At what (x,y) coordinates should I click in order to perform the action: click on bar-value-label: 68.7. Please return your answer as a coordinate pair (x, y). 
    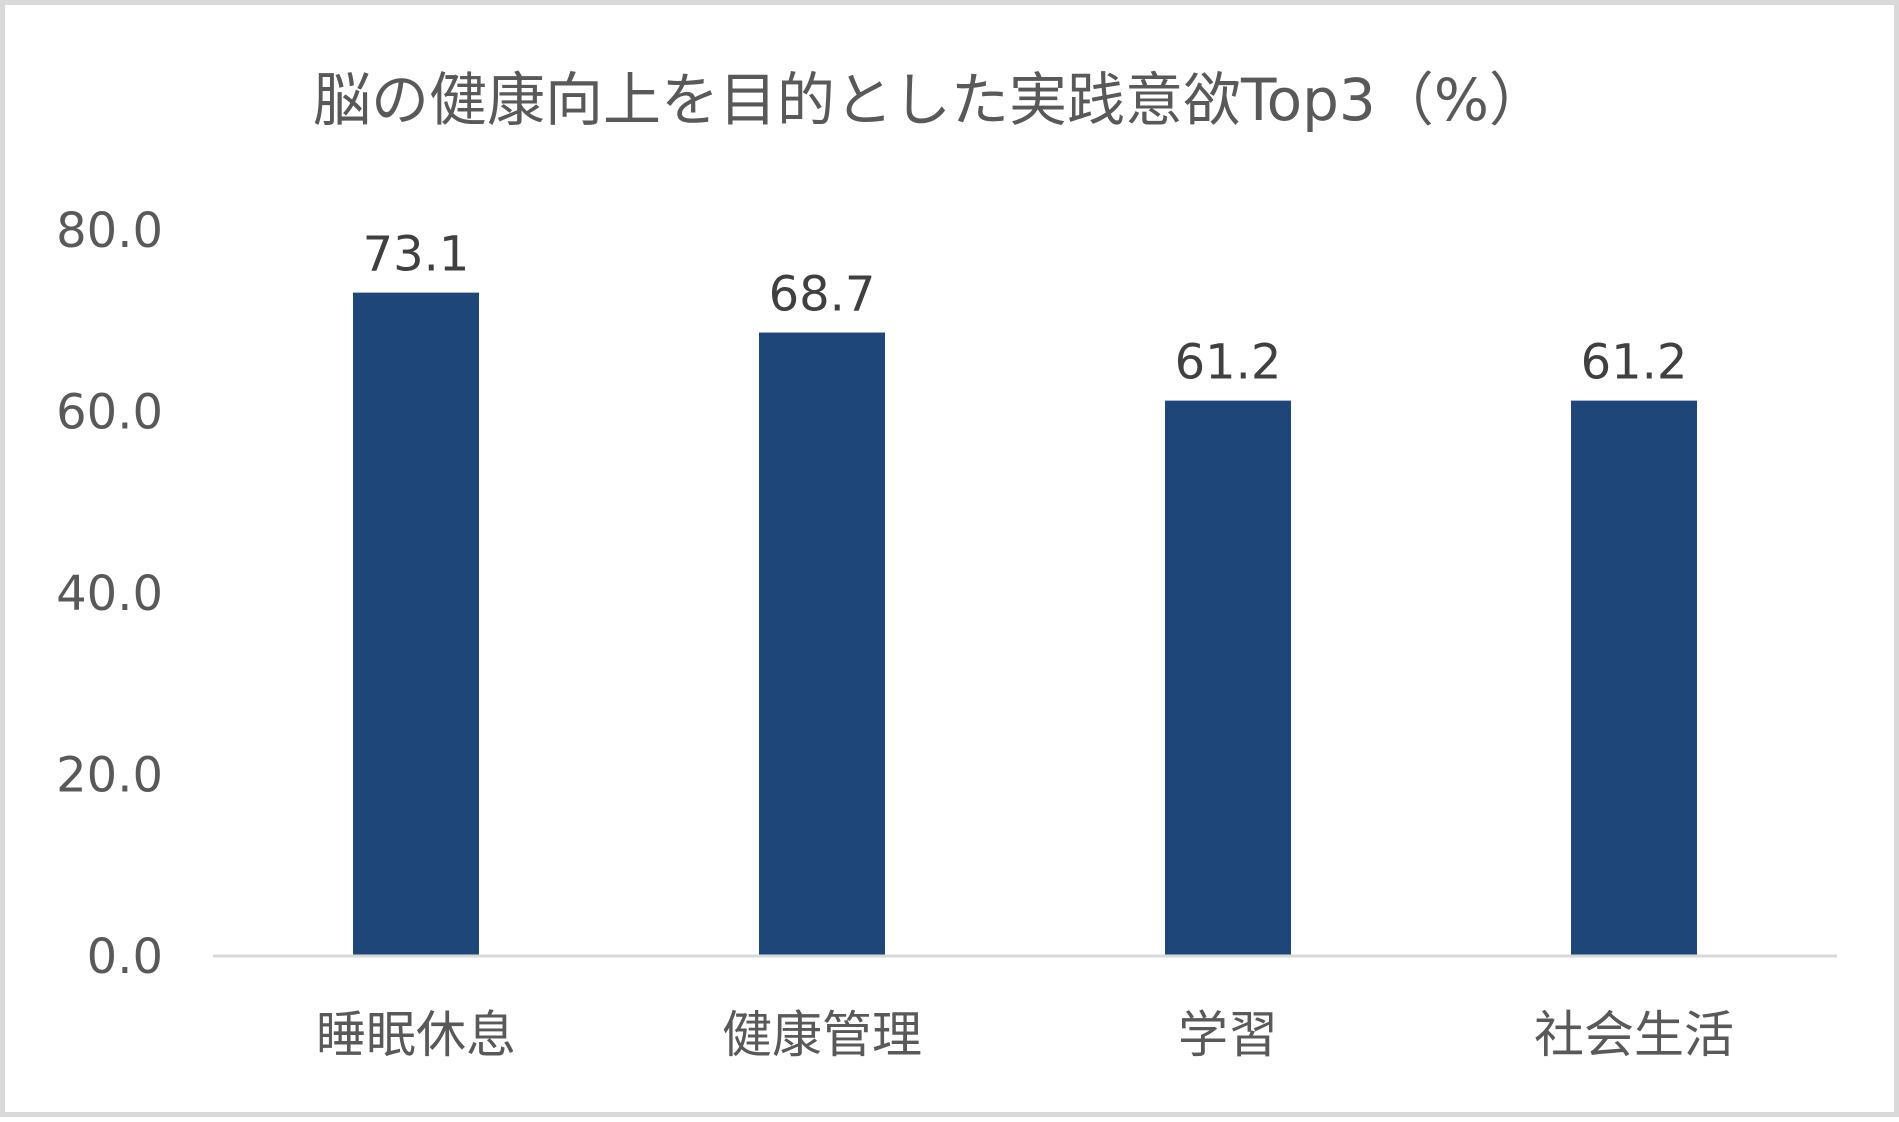
    Looking at the image, I should click on (822, 295).